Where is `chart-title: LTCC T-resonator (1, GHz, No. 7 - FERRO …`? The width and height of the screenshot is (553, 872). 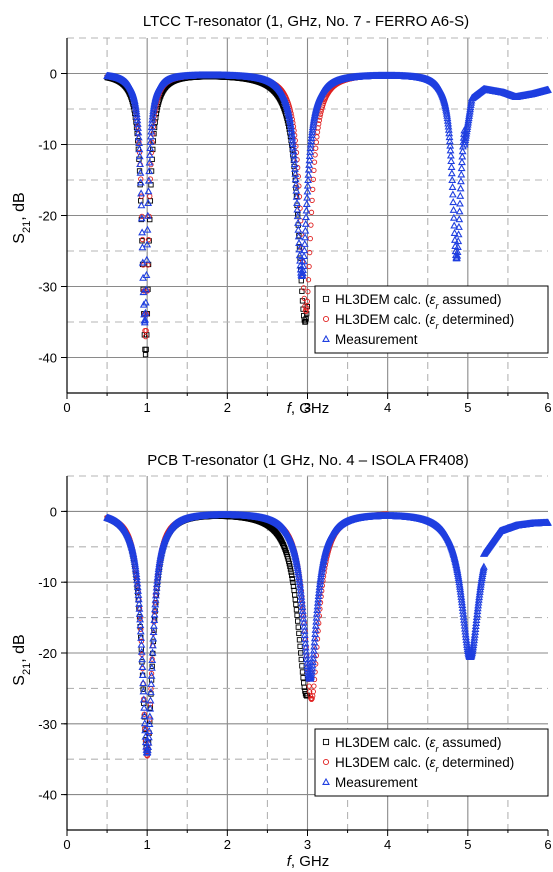 chart-title: LTCC T-resonator (1, GHz, No. 7 - FERRO … is located at coordinates (306, 21).